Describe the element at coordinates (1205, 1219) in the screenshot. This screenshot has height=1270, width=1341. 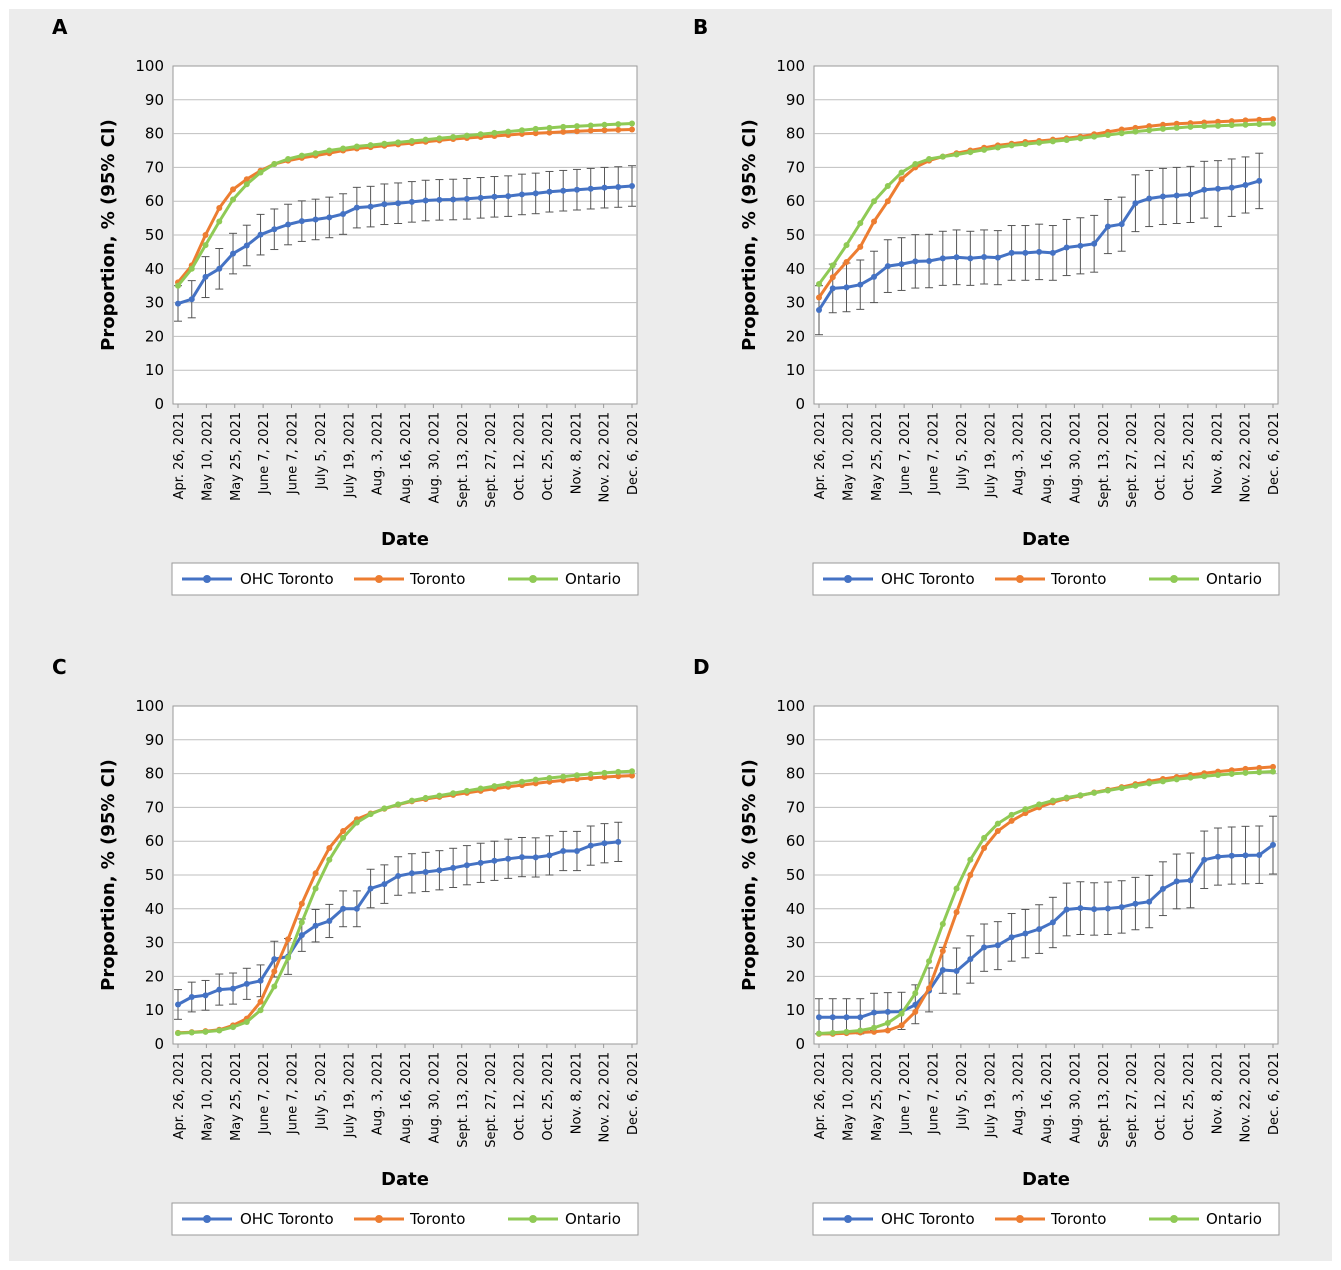
I see `panel-d-legend-item-ontario: Ontario` at that location.